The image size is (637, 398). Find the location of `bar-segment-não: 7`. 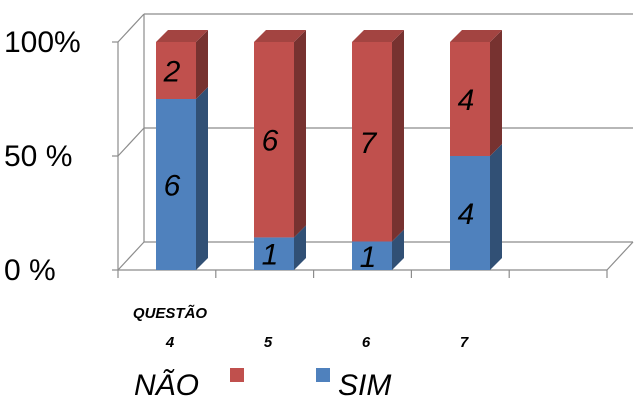

bar-segment-não: 7 is located at coordinates (378, 136).